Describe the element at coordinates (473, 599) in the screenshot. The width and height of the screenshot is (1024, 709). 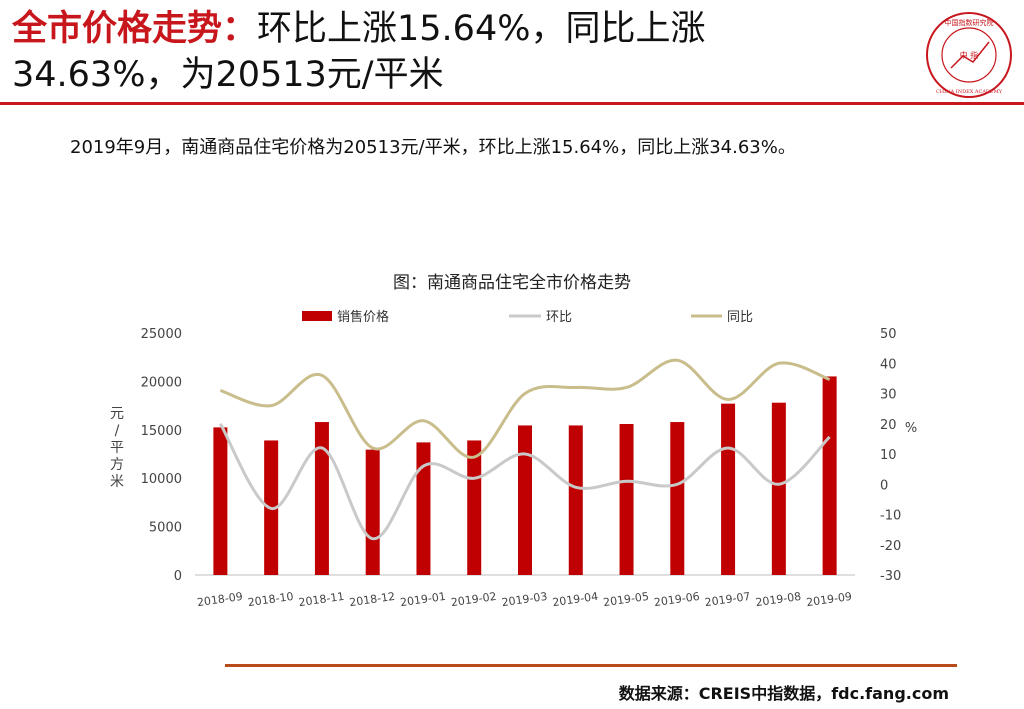
I see `x-tick-label: 2019-02` at that location.